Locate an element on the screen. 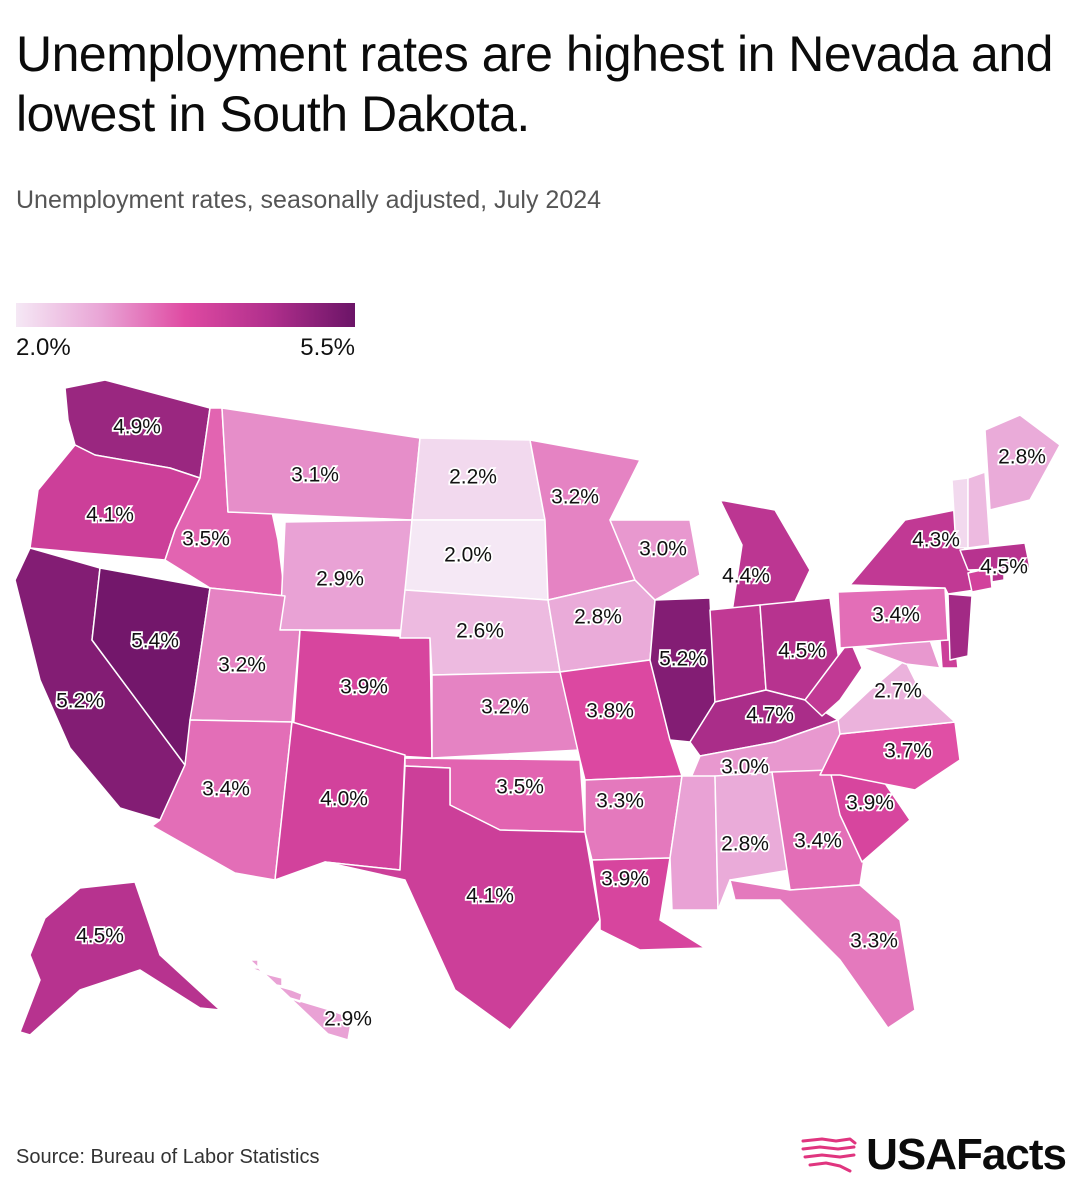  state-va is located at coordinates (896, 697).